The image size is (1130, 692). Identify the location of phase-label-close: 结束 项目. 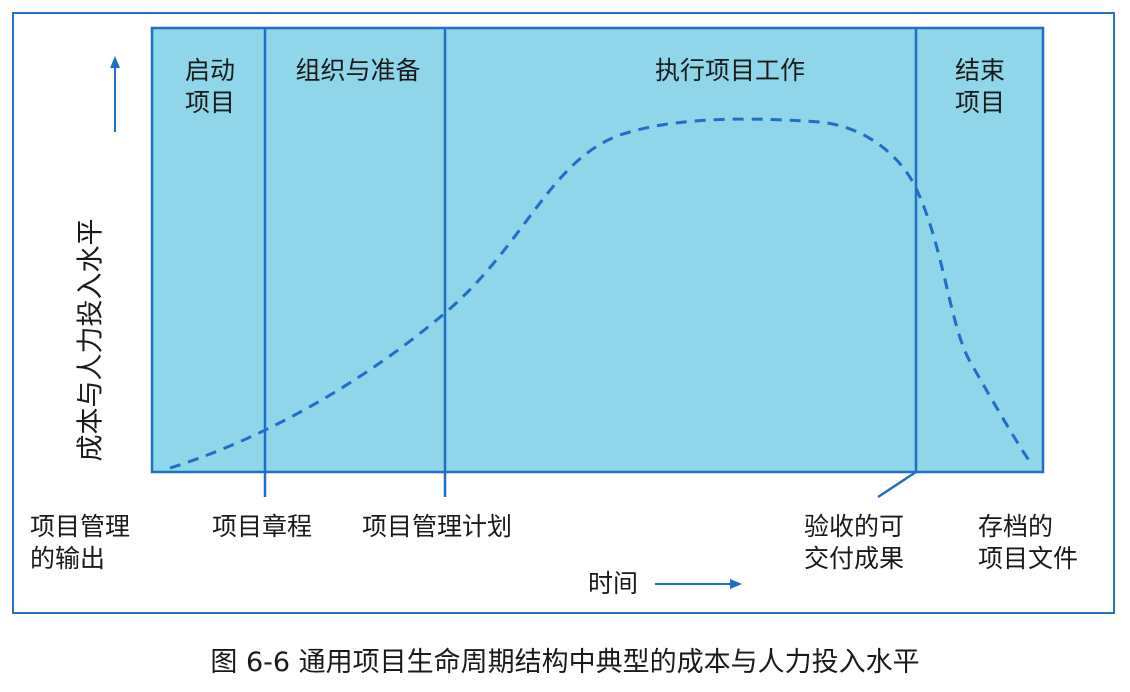
(979, 86).